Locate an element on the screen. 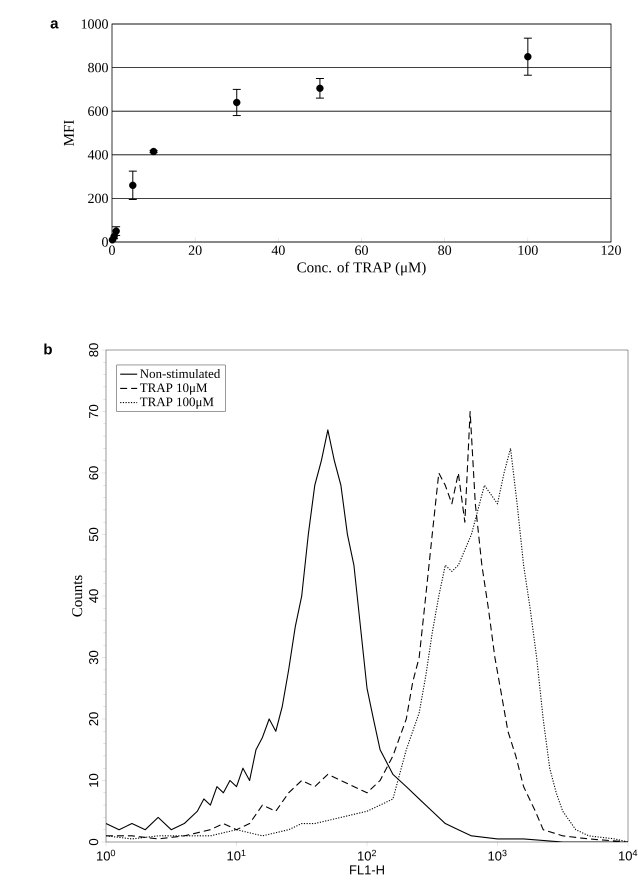 This screenshot has height=894, width=638. x-tick-label: 10$^{0}$ is located at coordinates (106, 855).